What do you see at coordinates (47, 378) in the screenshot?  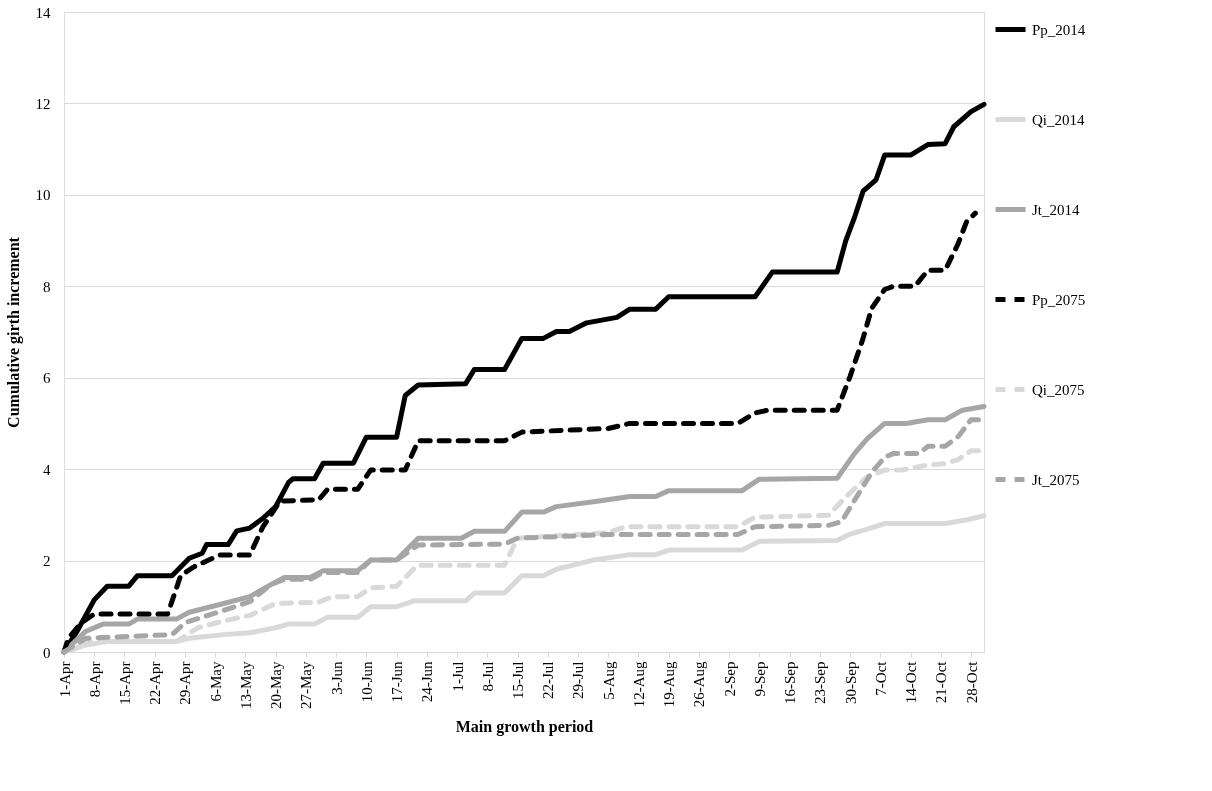 I see `y-tick-label: 6` at bounding box center [47, 378].